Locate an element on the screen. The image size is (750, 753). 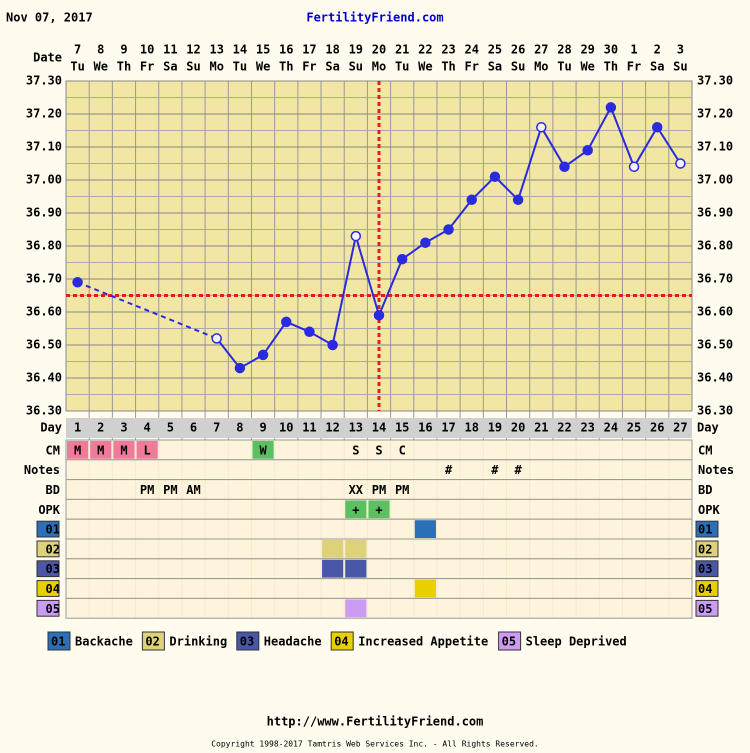
row-label: CM is located at coordinates (53, 450).